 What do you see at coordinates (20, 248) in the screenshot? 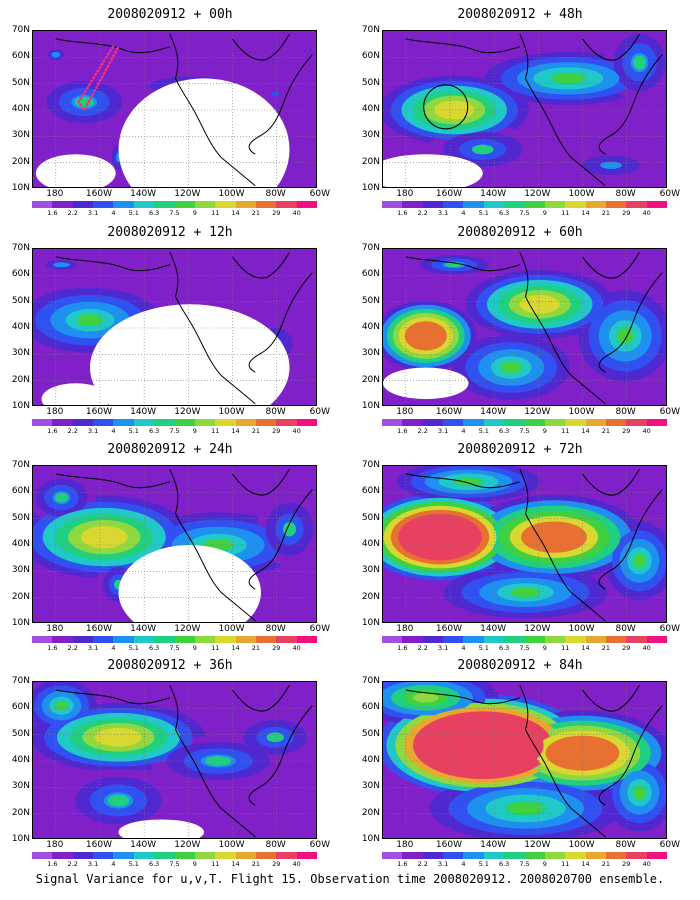
I see `latitude-label: 70N` at bounding box center [20, 248].